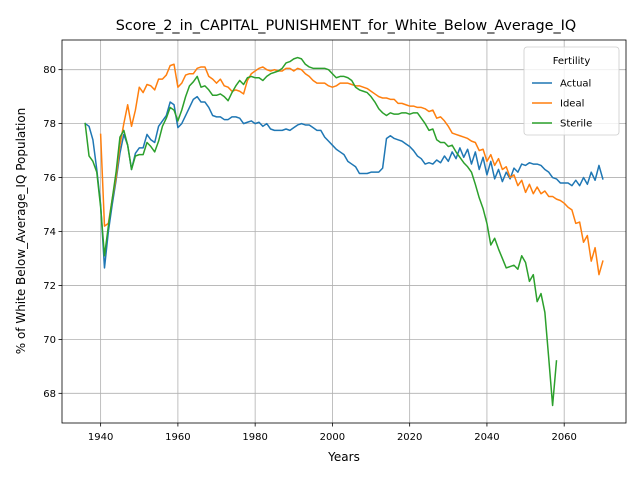 The height and width of the screenshot is (480, 640). What do you see at coordinates (254, 437) in the screenshot?
I see `x-tick-label: 1980` at bounding box center [254, 437].